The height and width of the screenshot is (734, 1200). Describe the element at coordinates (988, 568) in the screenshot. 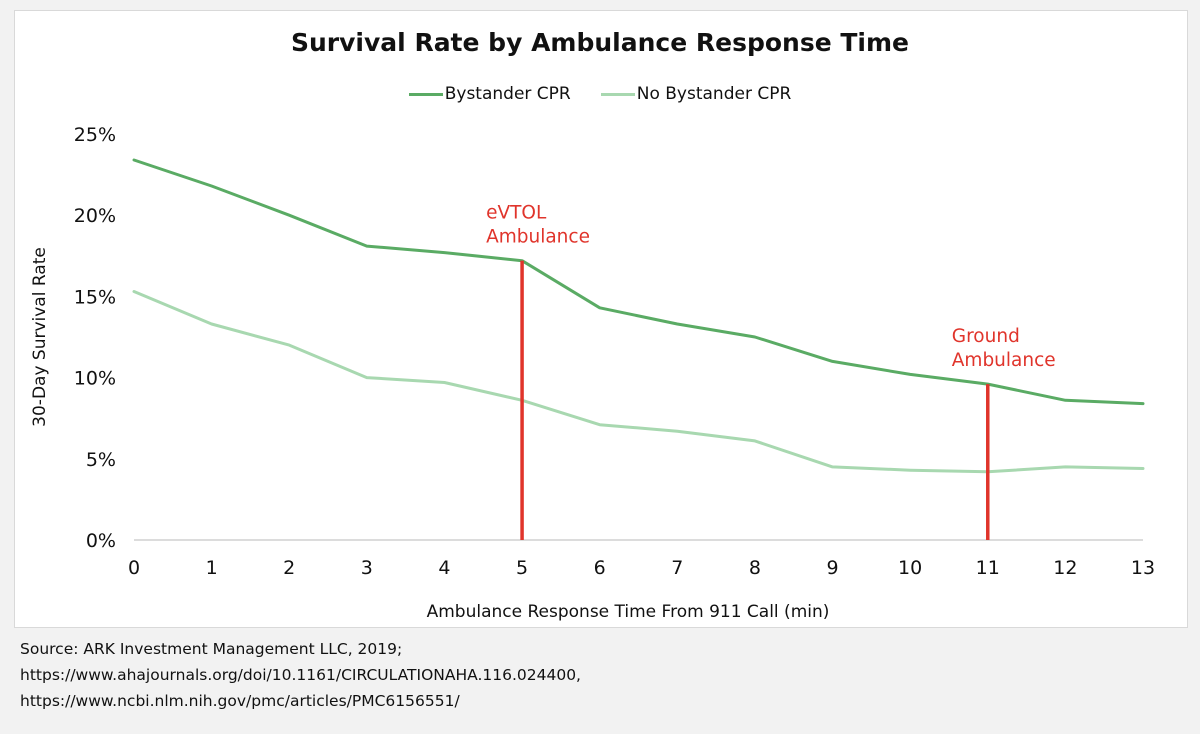

I see `x-tick-label: 11` at that location.